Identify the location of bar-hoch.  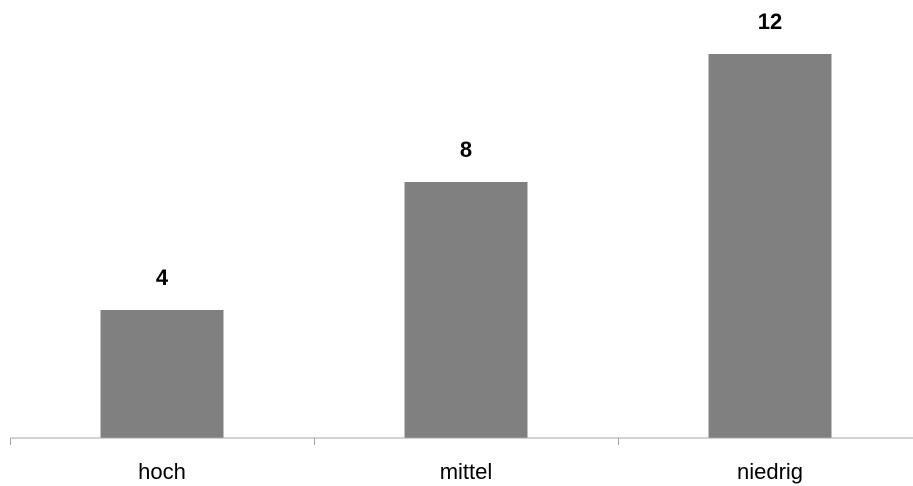
(162, 374).